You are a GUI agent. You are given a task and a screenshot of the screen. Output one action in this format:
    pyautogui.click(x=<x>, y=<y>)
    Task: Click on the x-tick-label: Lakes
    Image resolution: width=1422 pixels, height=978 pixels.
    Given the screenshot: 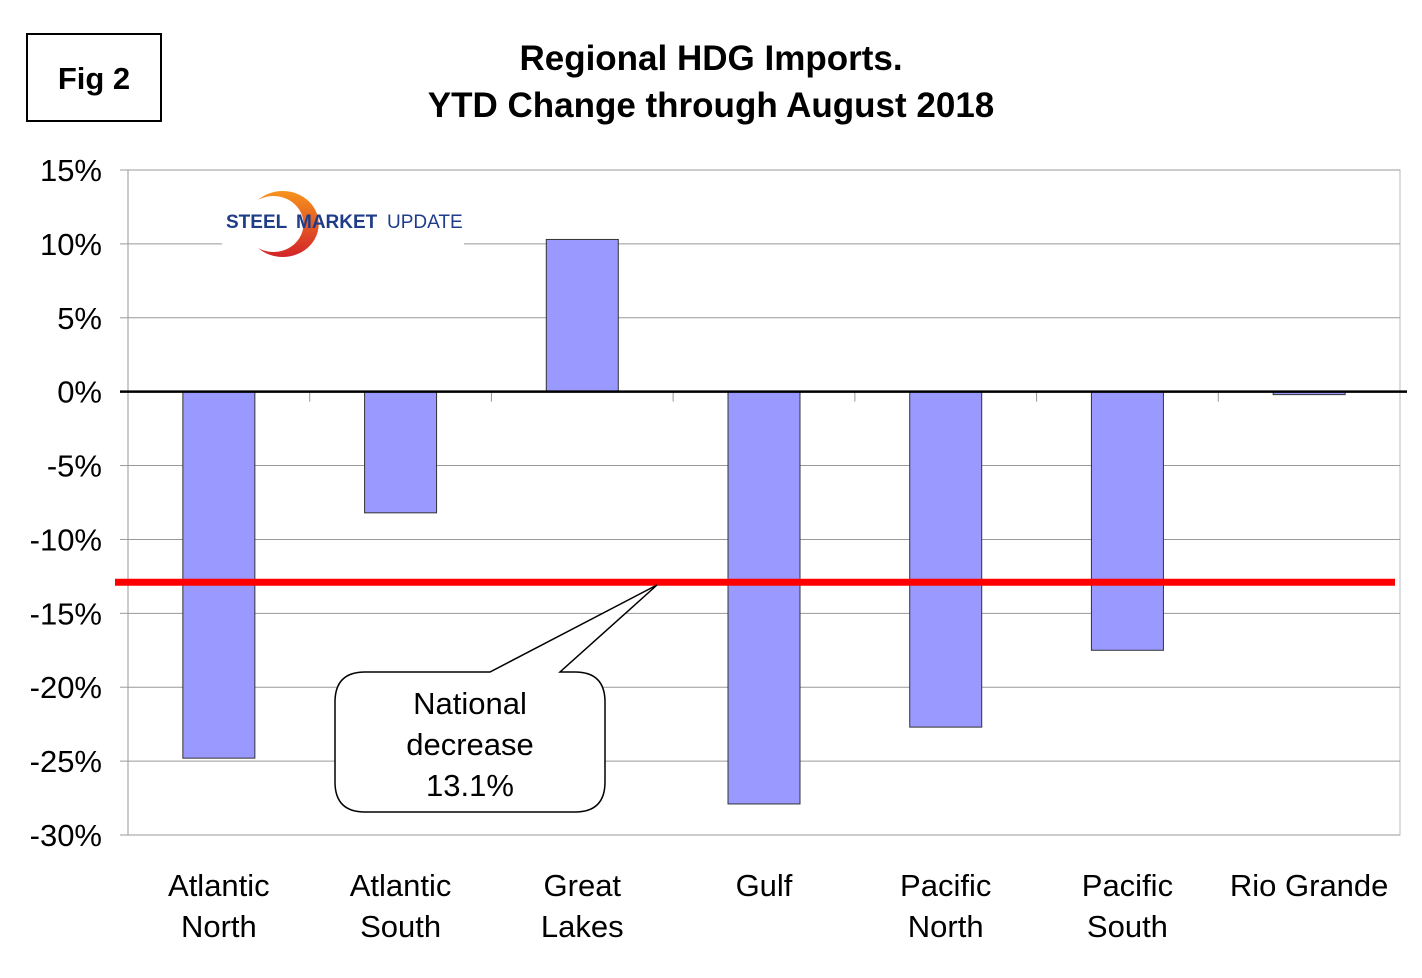 What is the action you would take?
    pyautogui.click(x=582, y=926)
    